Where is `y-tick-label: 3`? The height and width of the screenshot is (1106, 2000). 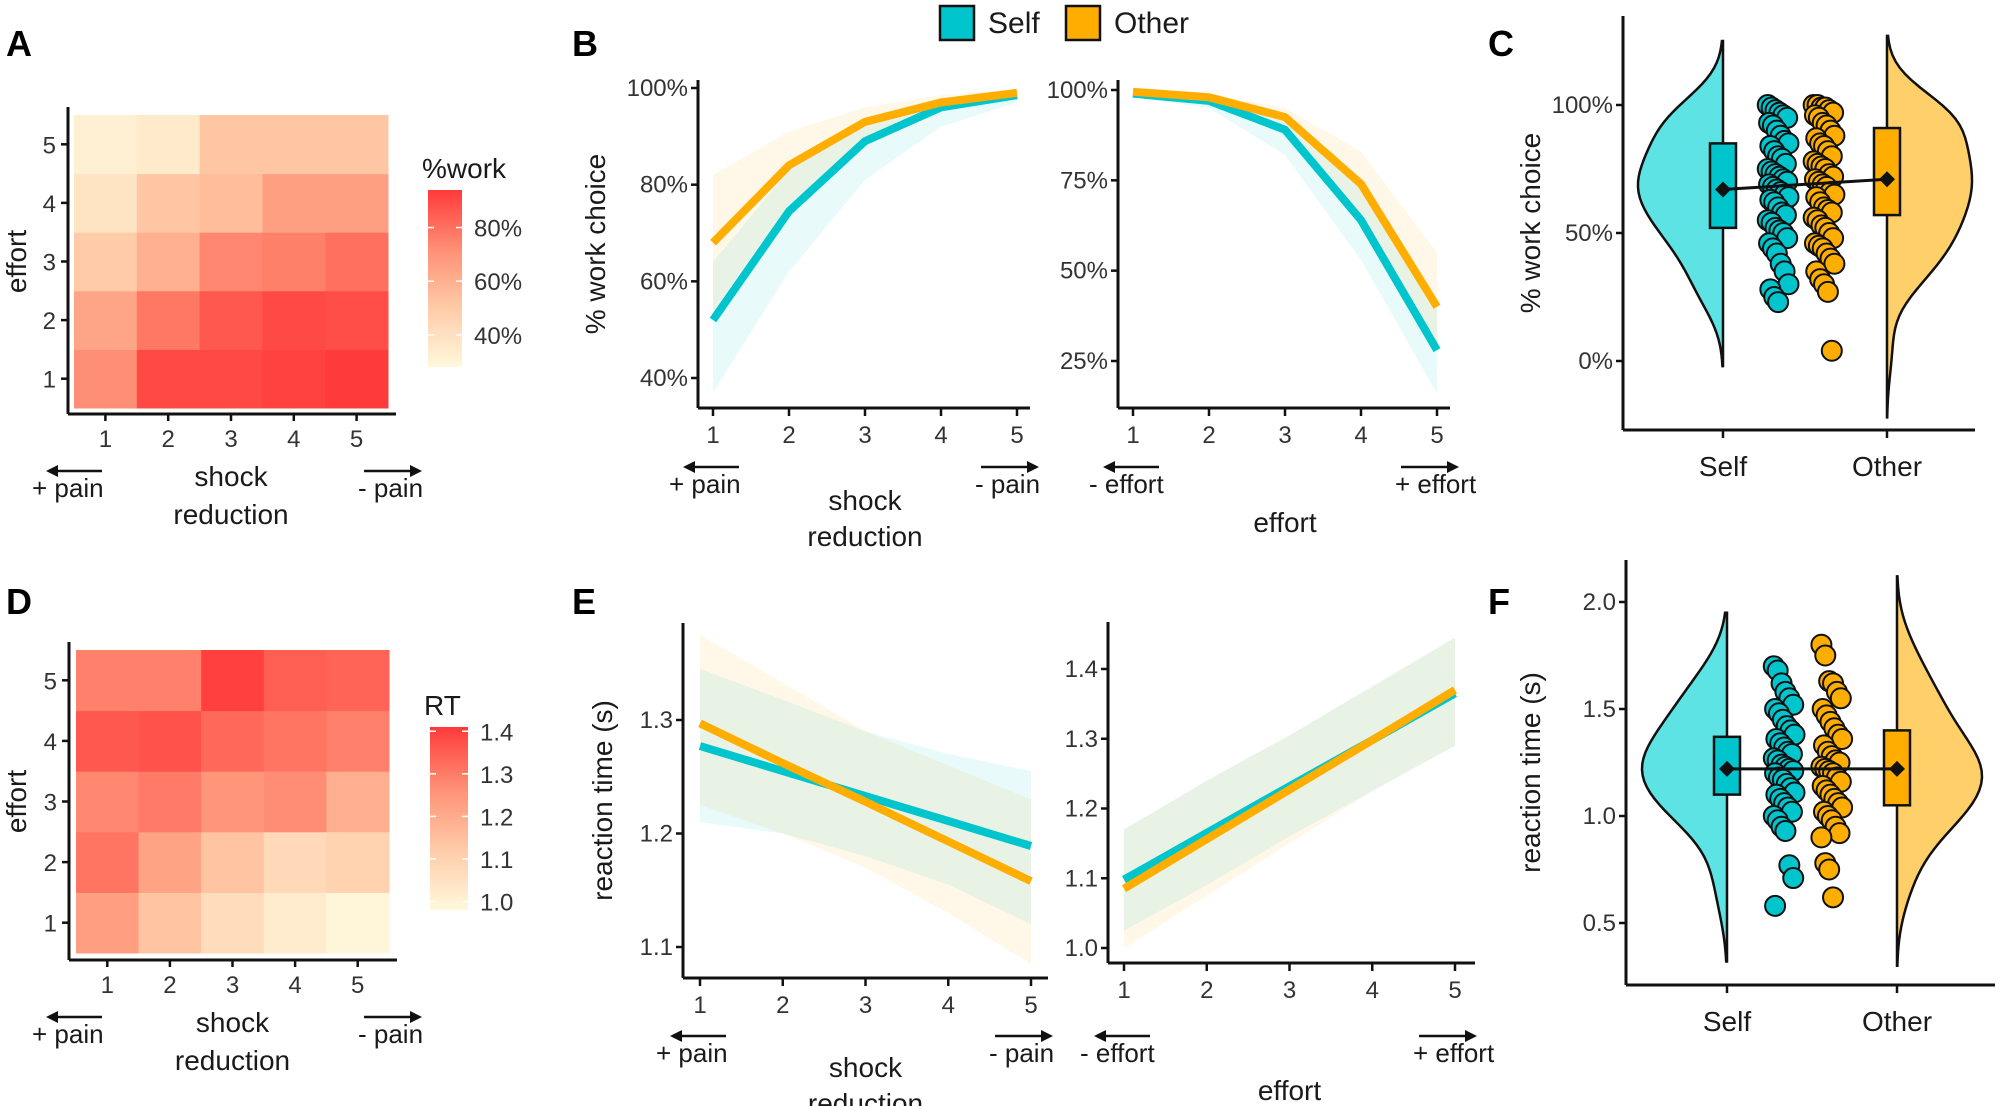 y-tick-label: 3 is located at coordinates (50, 803).